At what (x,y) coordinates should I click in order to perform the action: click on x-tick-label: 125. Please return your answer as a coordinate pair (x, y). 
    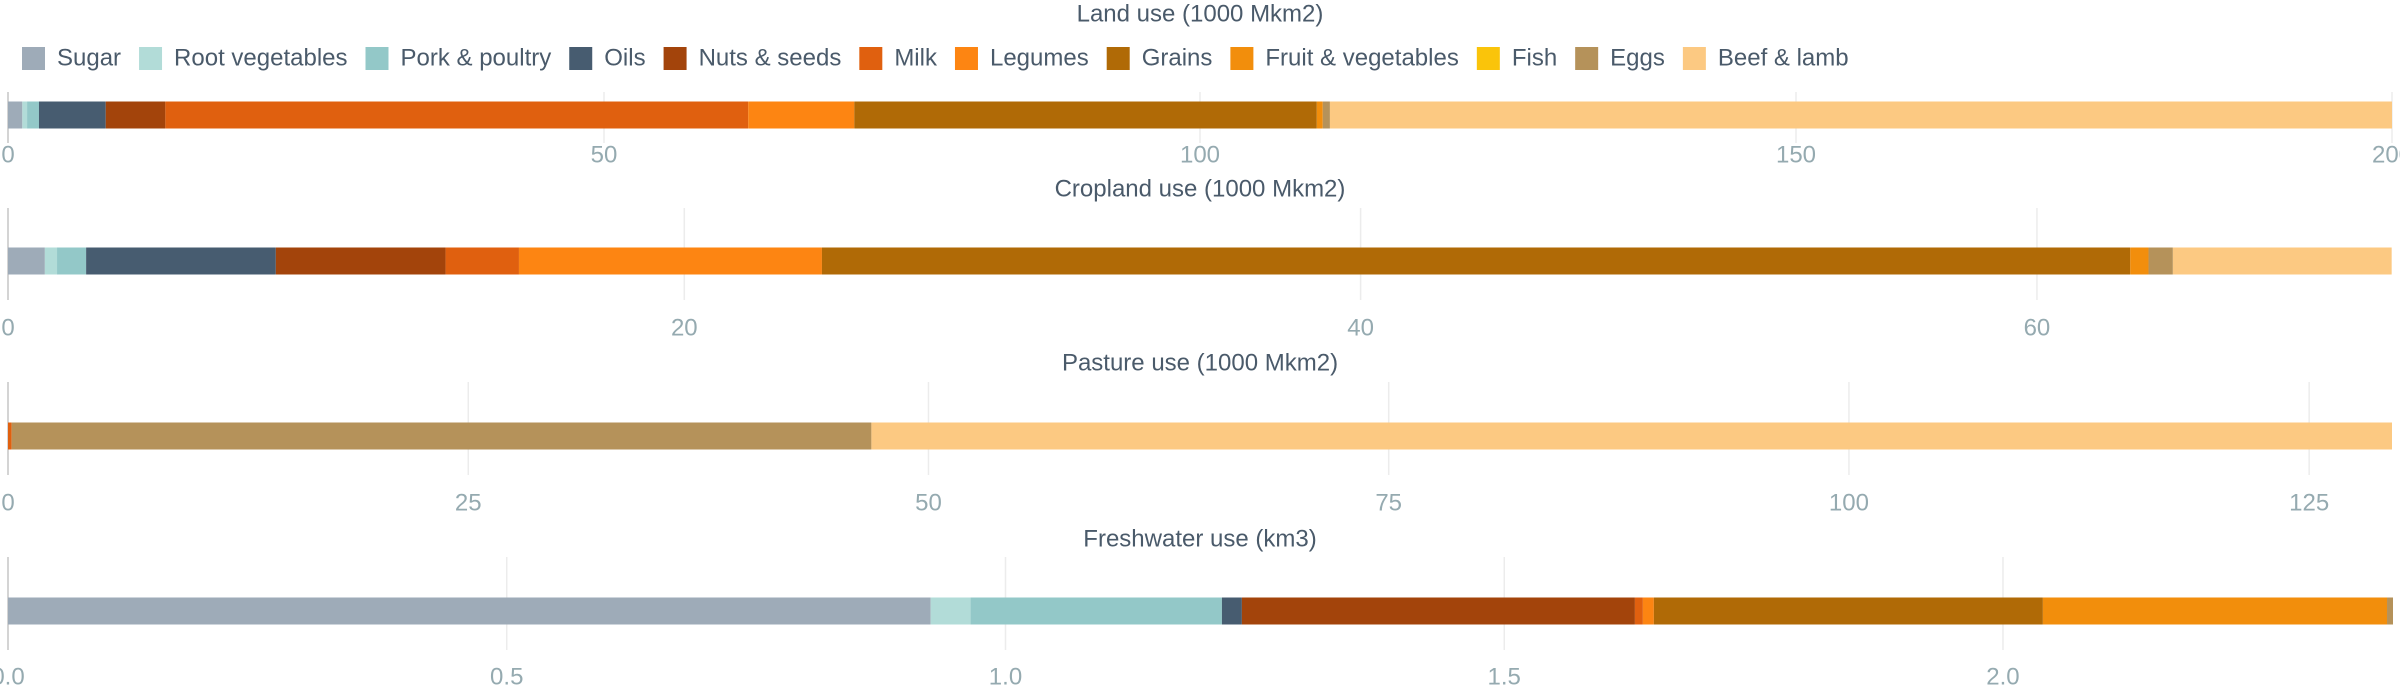
    Looking at the image, I should click on (2309, 502).